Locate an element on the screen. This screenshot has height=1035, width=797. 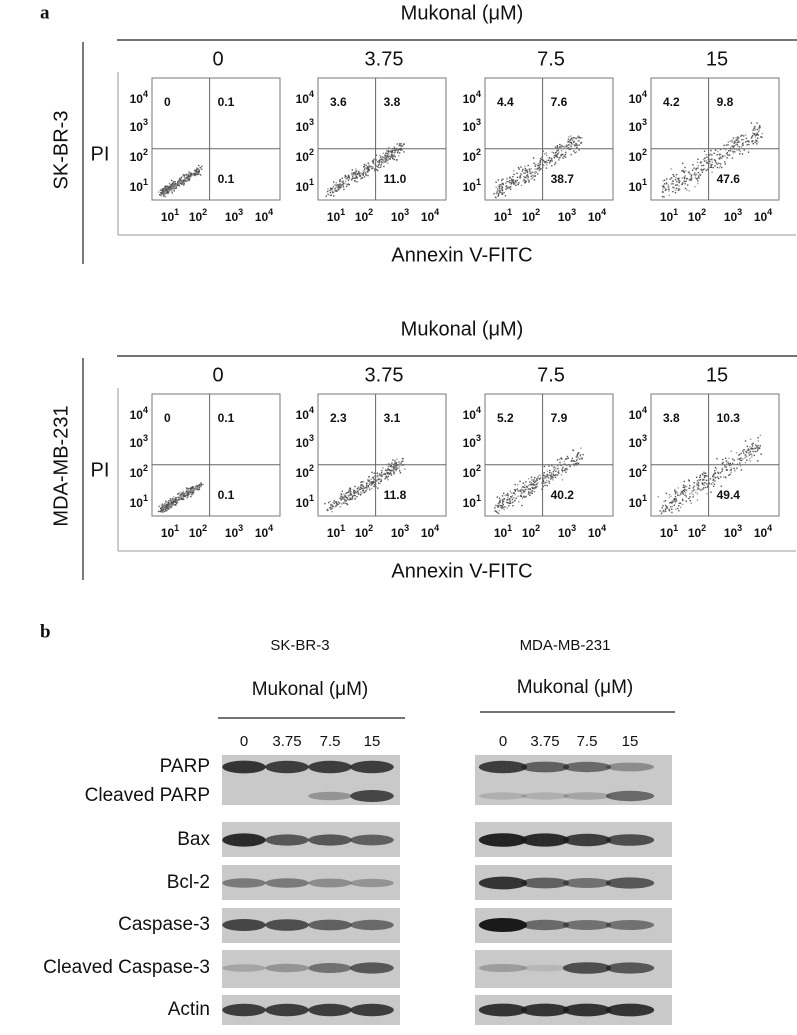
tick-exponent: 3 is located at coordinates (240, 212).